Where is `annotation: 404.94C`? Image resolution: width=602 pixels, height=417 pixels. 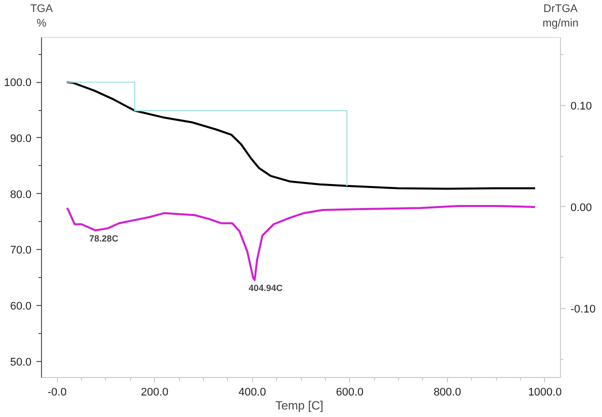
annotation: 404.94C is located at coordinates (266, 288).